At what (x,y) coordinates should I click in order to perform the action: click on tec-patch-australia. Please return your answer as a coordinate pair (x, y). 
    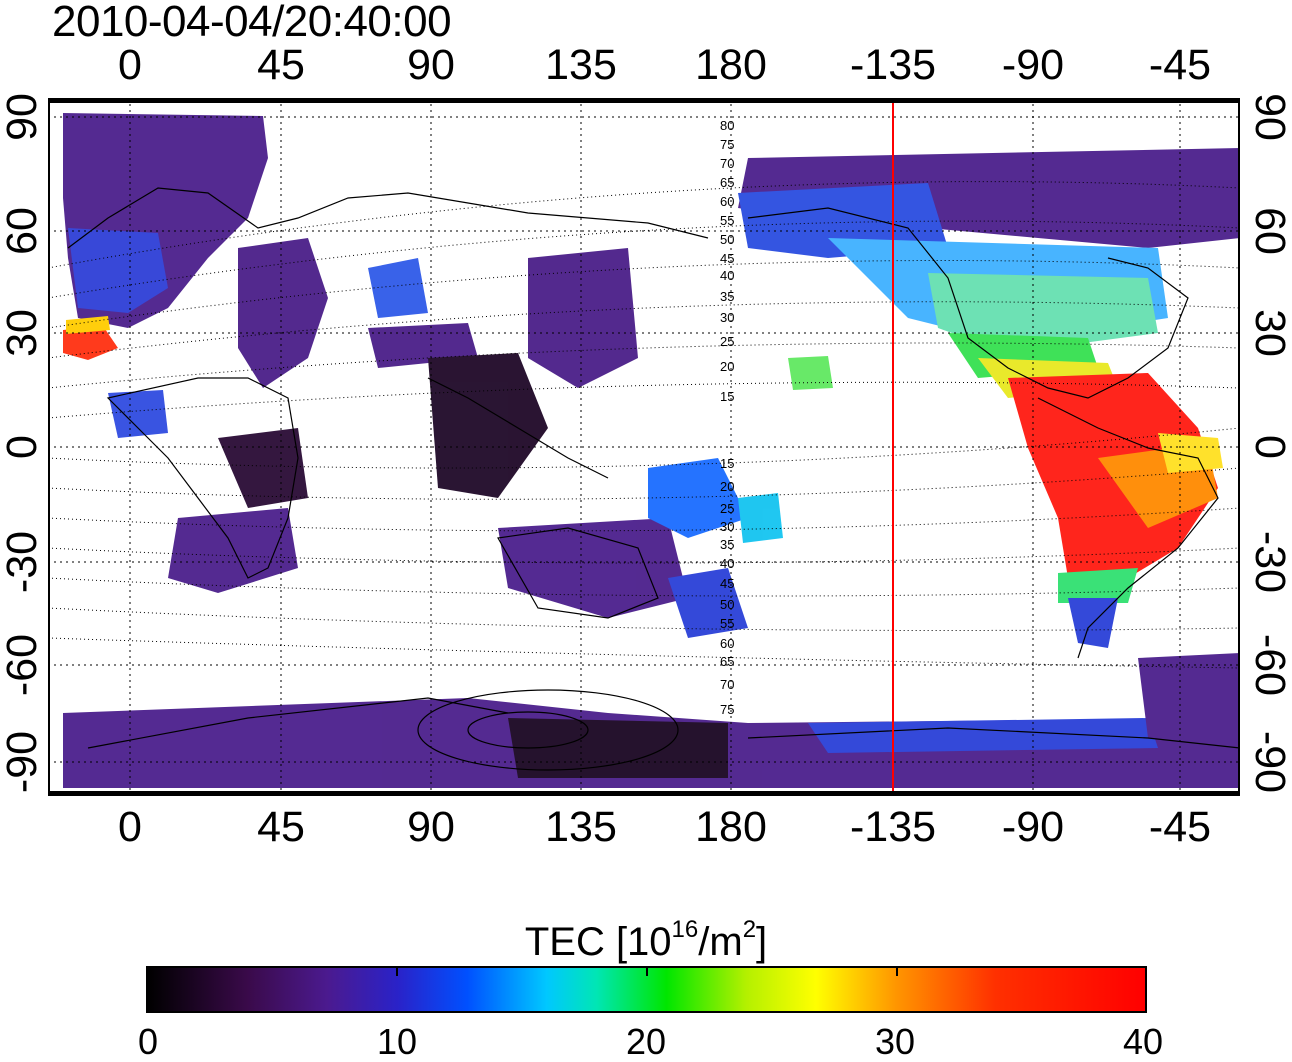
    Looking at the image, I should click on (593, 568).